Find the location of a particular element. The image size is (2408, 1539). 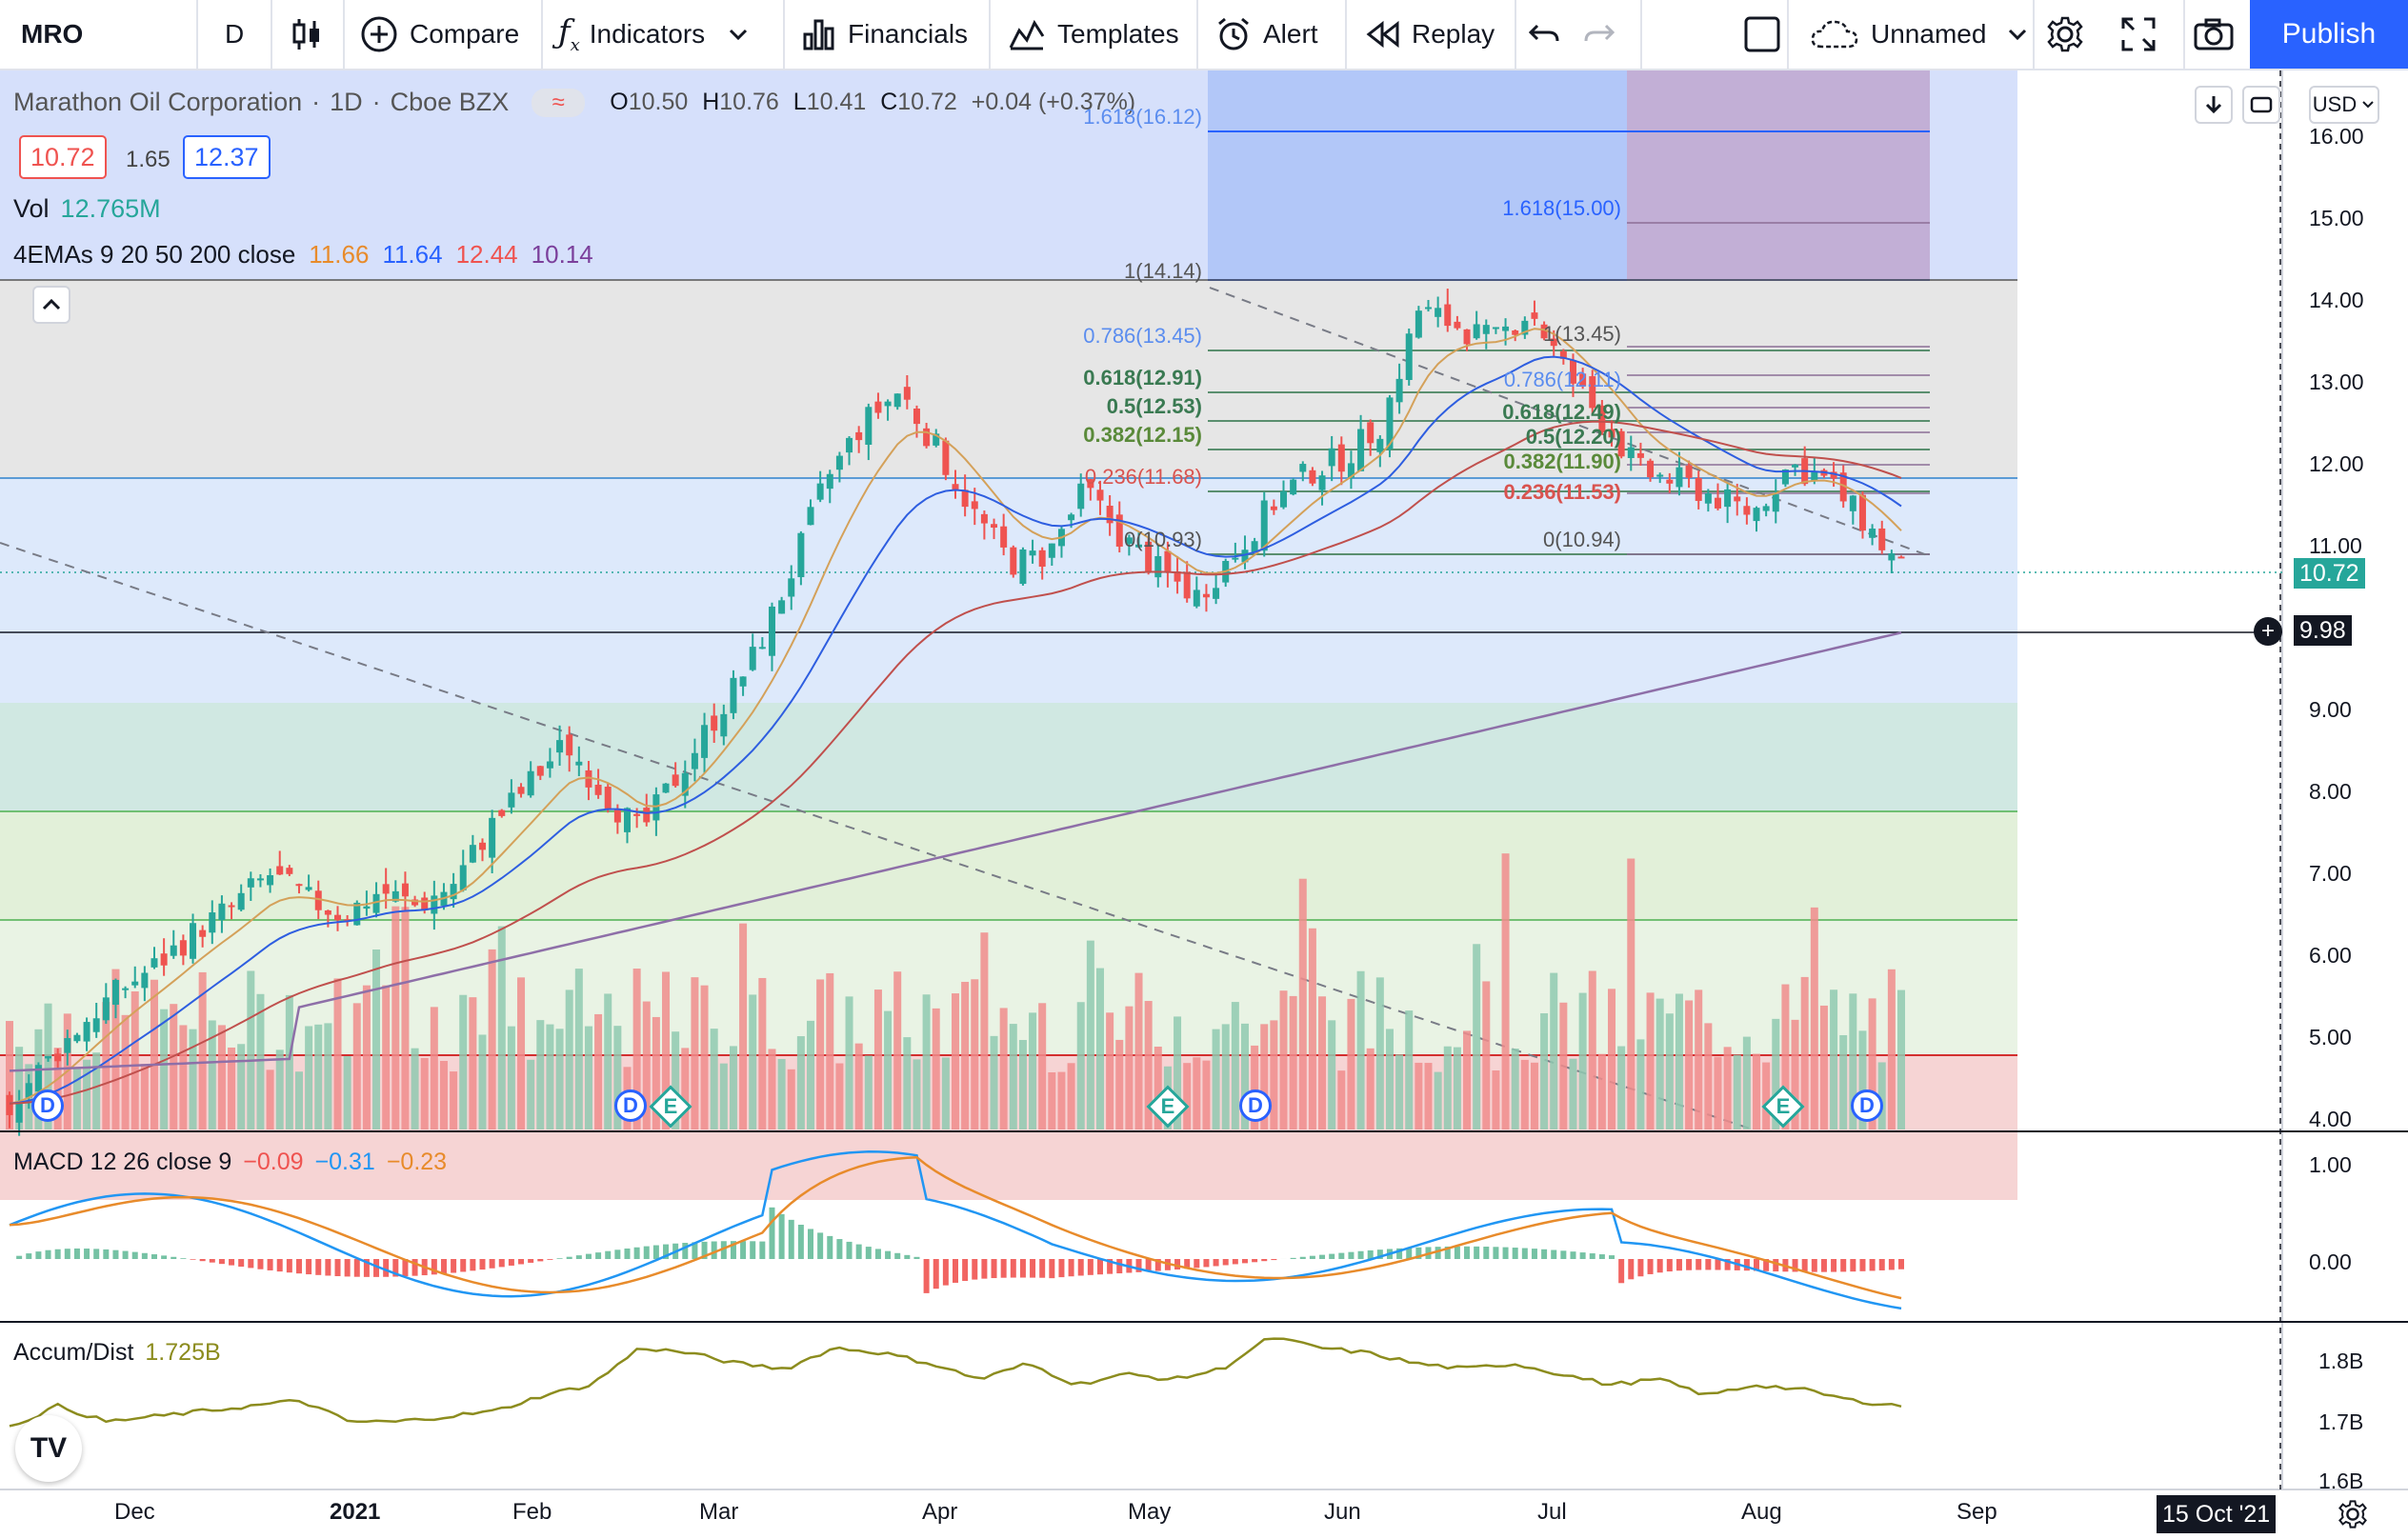

scroll-down-button is located at coordinates (2214, 105).